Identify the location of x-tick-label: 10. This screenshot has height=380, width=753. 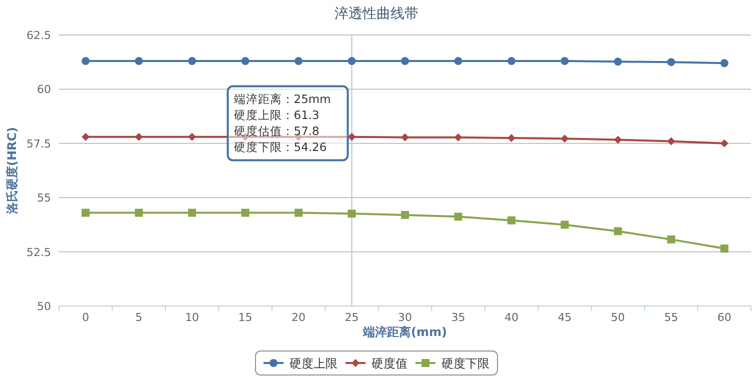
(192, 317).